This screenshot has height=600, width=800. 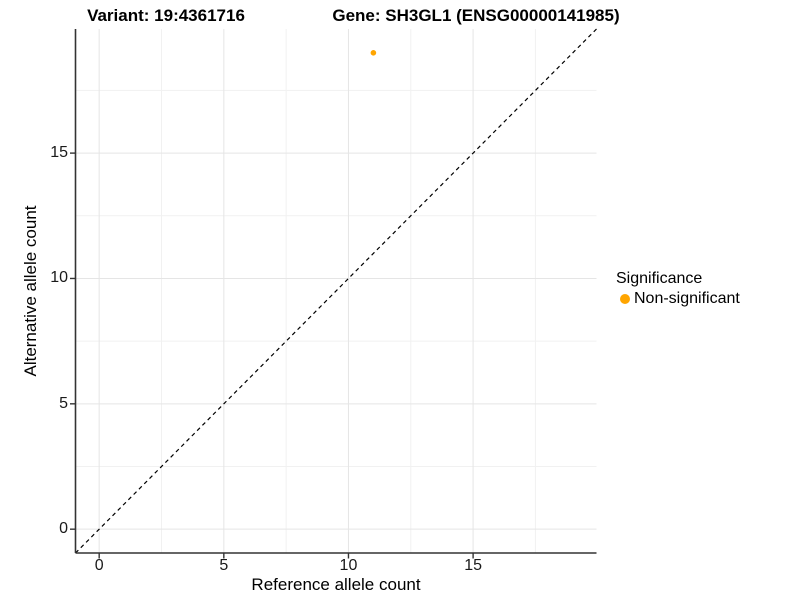 What do you see at coordinates (166, 15) in the screenshot?
I see `variant-title: Variant: 19:4361716` at bounding box center [166, 15].